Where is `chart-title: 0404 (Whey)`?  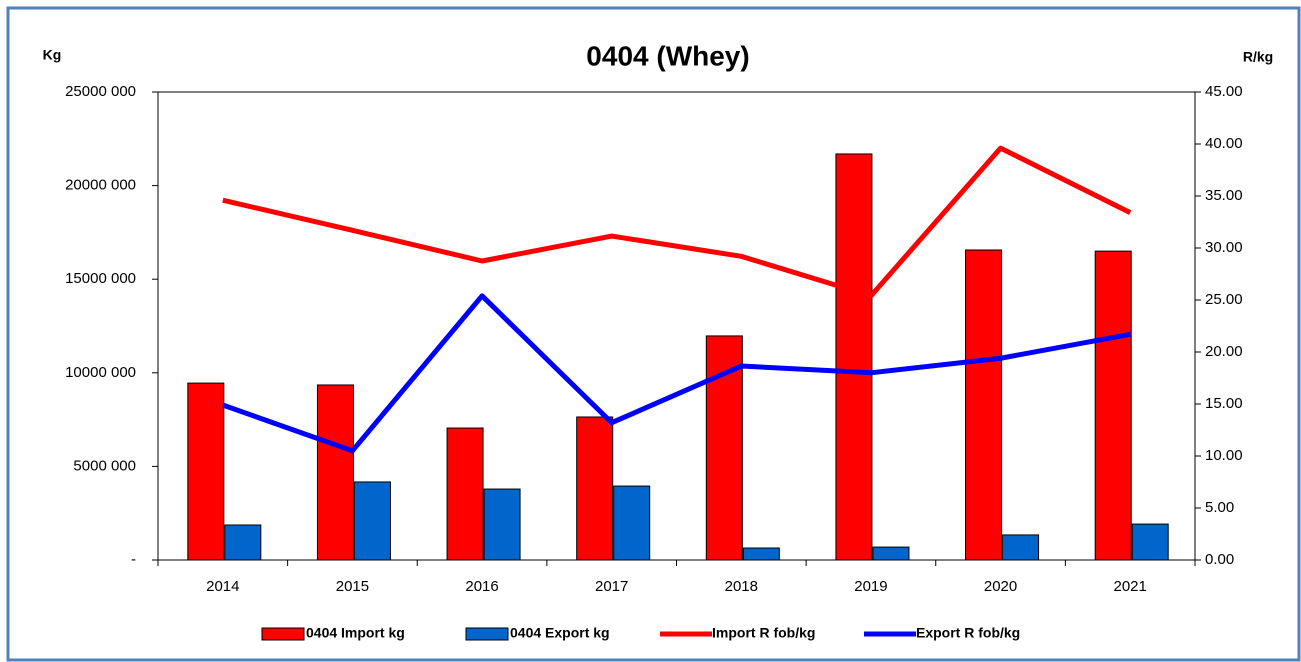
chart-title: 0404 (Whey) is located at coordinates (667, 55).